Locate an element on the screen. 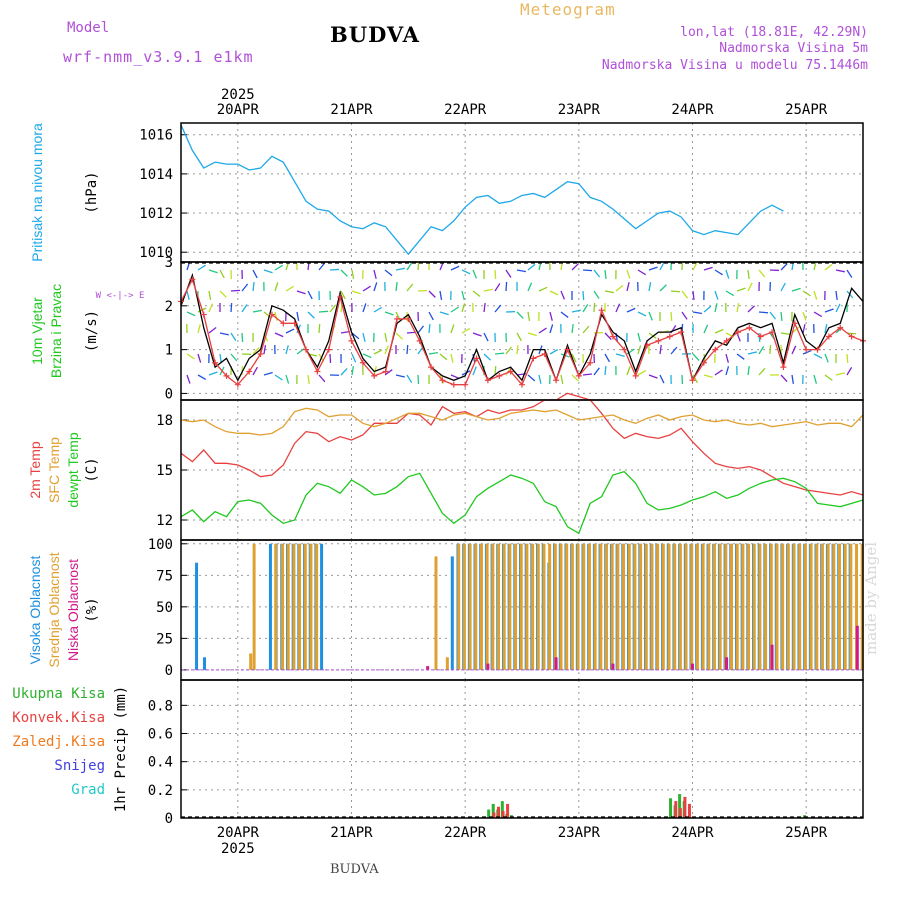 The image size is (900, 900). panel-unit: (m/s) is located at coordinates (92, 331).